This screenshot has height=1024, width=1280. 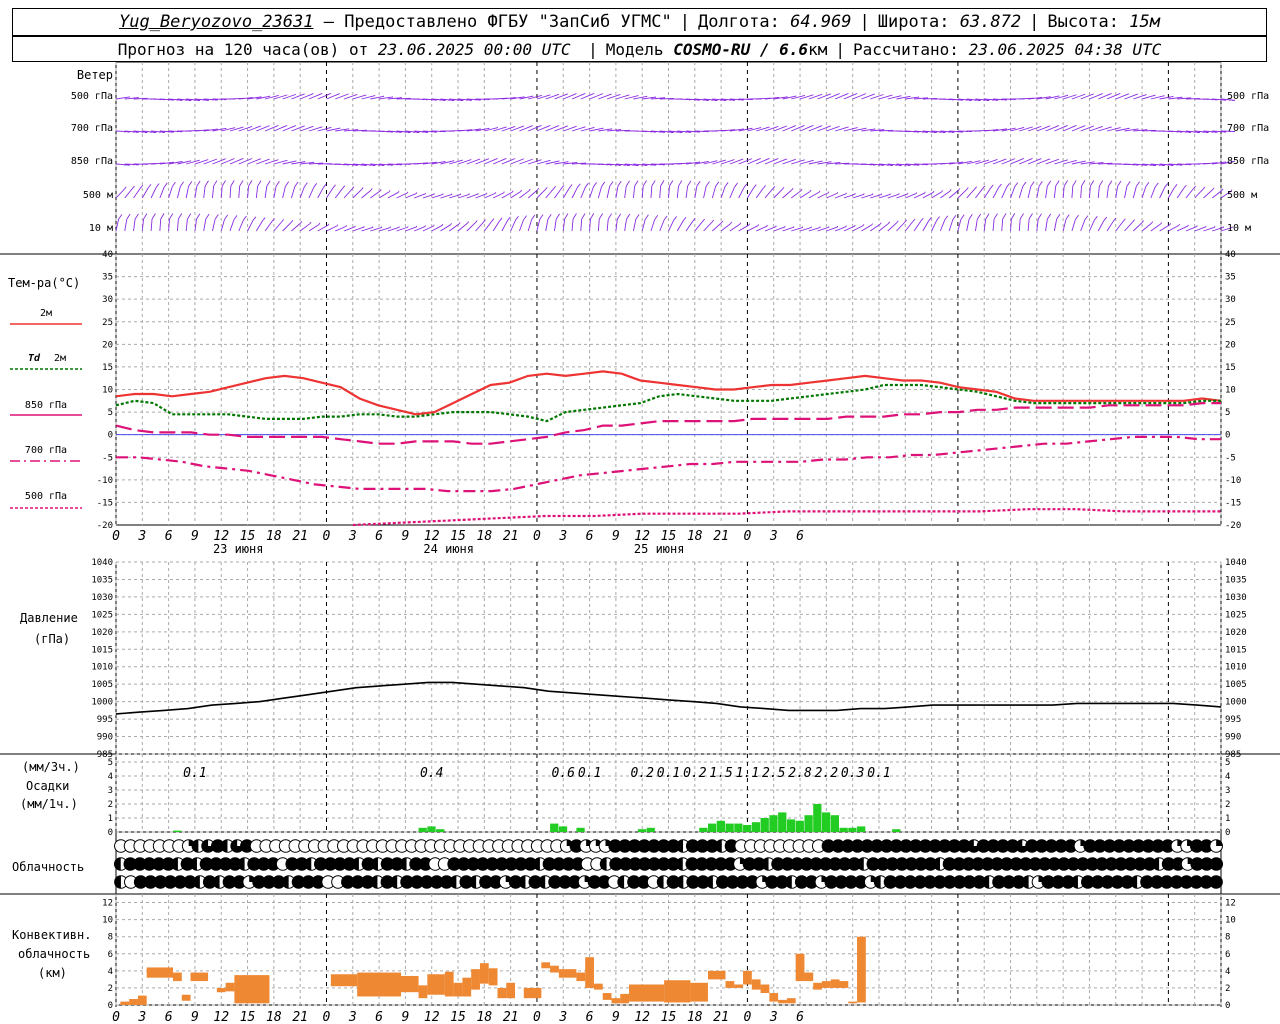 What do you see at coordinates (107, 904) in the screenshot?
I see `conv-tick-left: 12` at bounding box center [107, 904].